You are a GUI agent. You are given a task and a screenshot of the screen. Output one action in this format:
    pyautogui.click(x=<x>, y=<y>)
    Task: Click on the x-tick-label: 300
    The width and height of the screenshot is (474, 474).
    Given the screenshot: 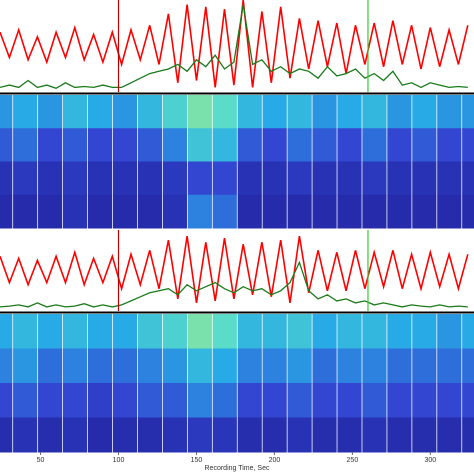 What is the action you would take?
    pyautogui.click(x=430, y=460)
    